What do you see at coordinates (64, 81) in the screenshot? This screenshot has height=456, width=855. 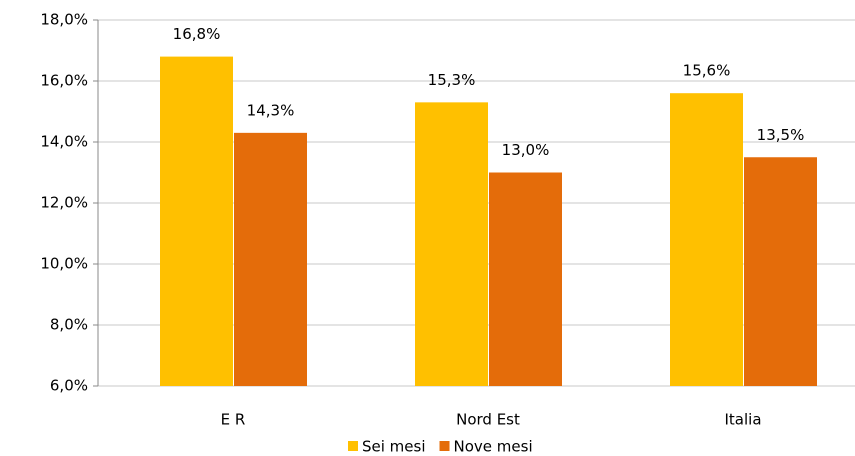 I see `y-tick-label: 16,0%` at bounding box center [64, 81].